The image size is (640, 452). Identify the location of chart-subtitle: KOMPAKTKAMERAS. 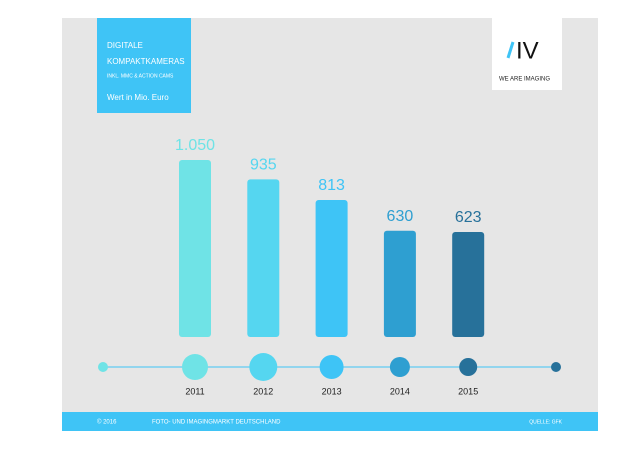
(146, 61).